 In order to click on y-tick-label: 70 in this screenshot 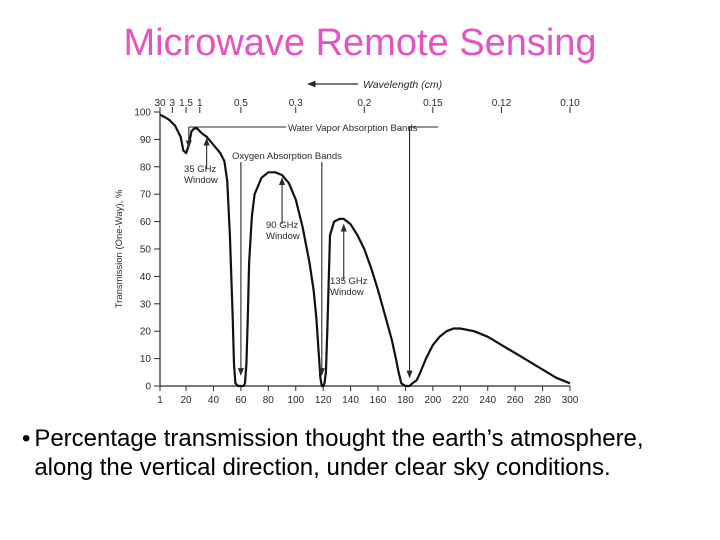, I will do `click(146, 195)`.